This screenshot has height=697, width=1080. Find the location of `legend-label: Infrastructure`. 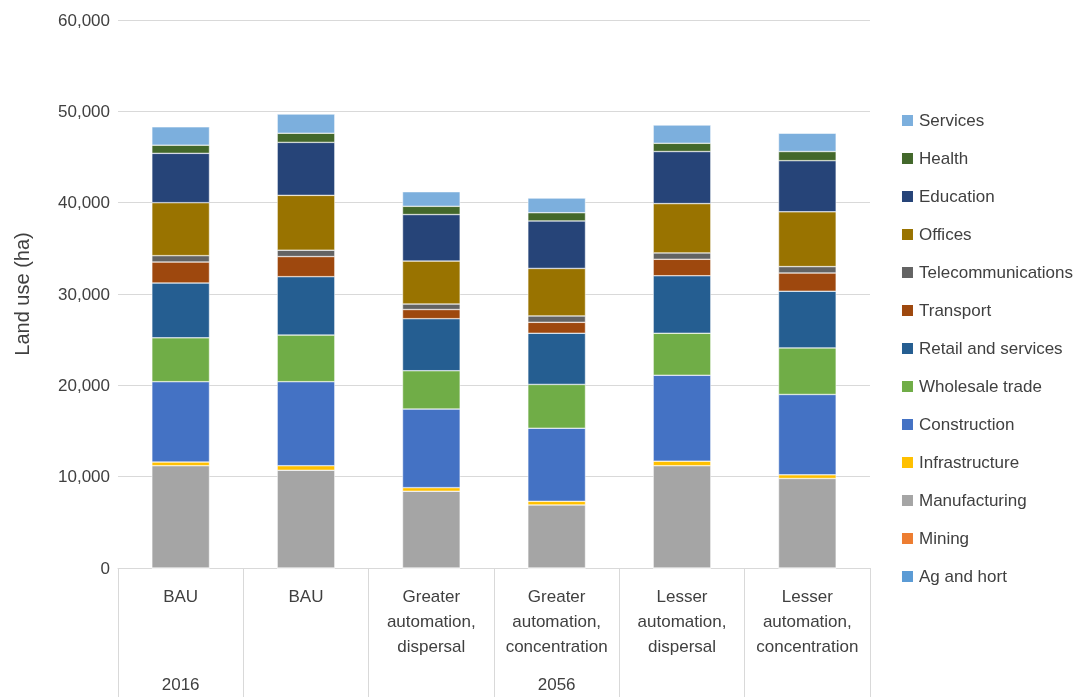

legend-label: Infrastructure is located at coordinates (969, 462).